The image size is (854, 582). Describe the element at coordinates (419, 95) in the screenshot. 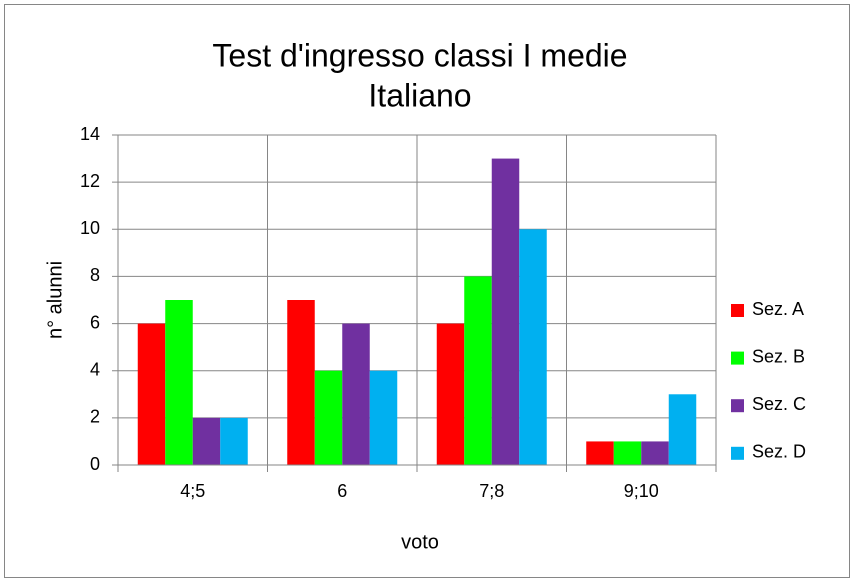

I see `chart-title: Italiano` at that location.